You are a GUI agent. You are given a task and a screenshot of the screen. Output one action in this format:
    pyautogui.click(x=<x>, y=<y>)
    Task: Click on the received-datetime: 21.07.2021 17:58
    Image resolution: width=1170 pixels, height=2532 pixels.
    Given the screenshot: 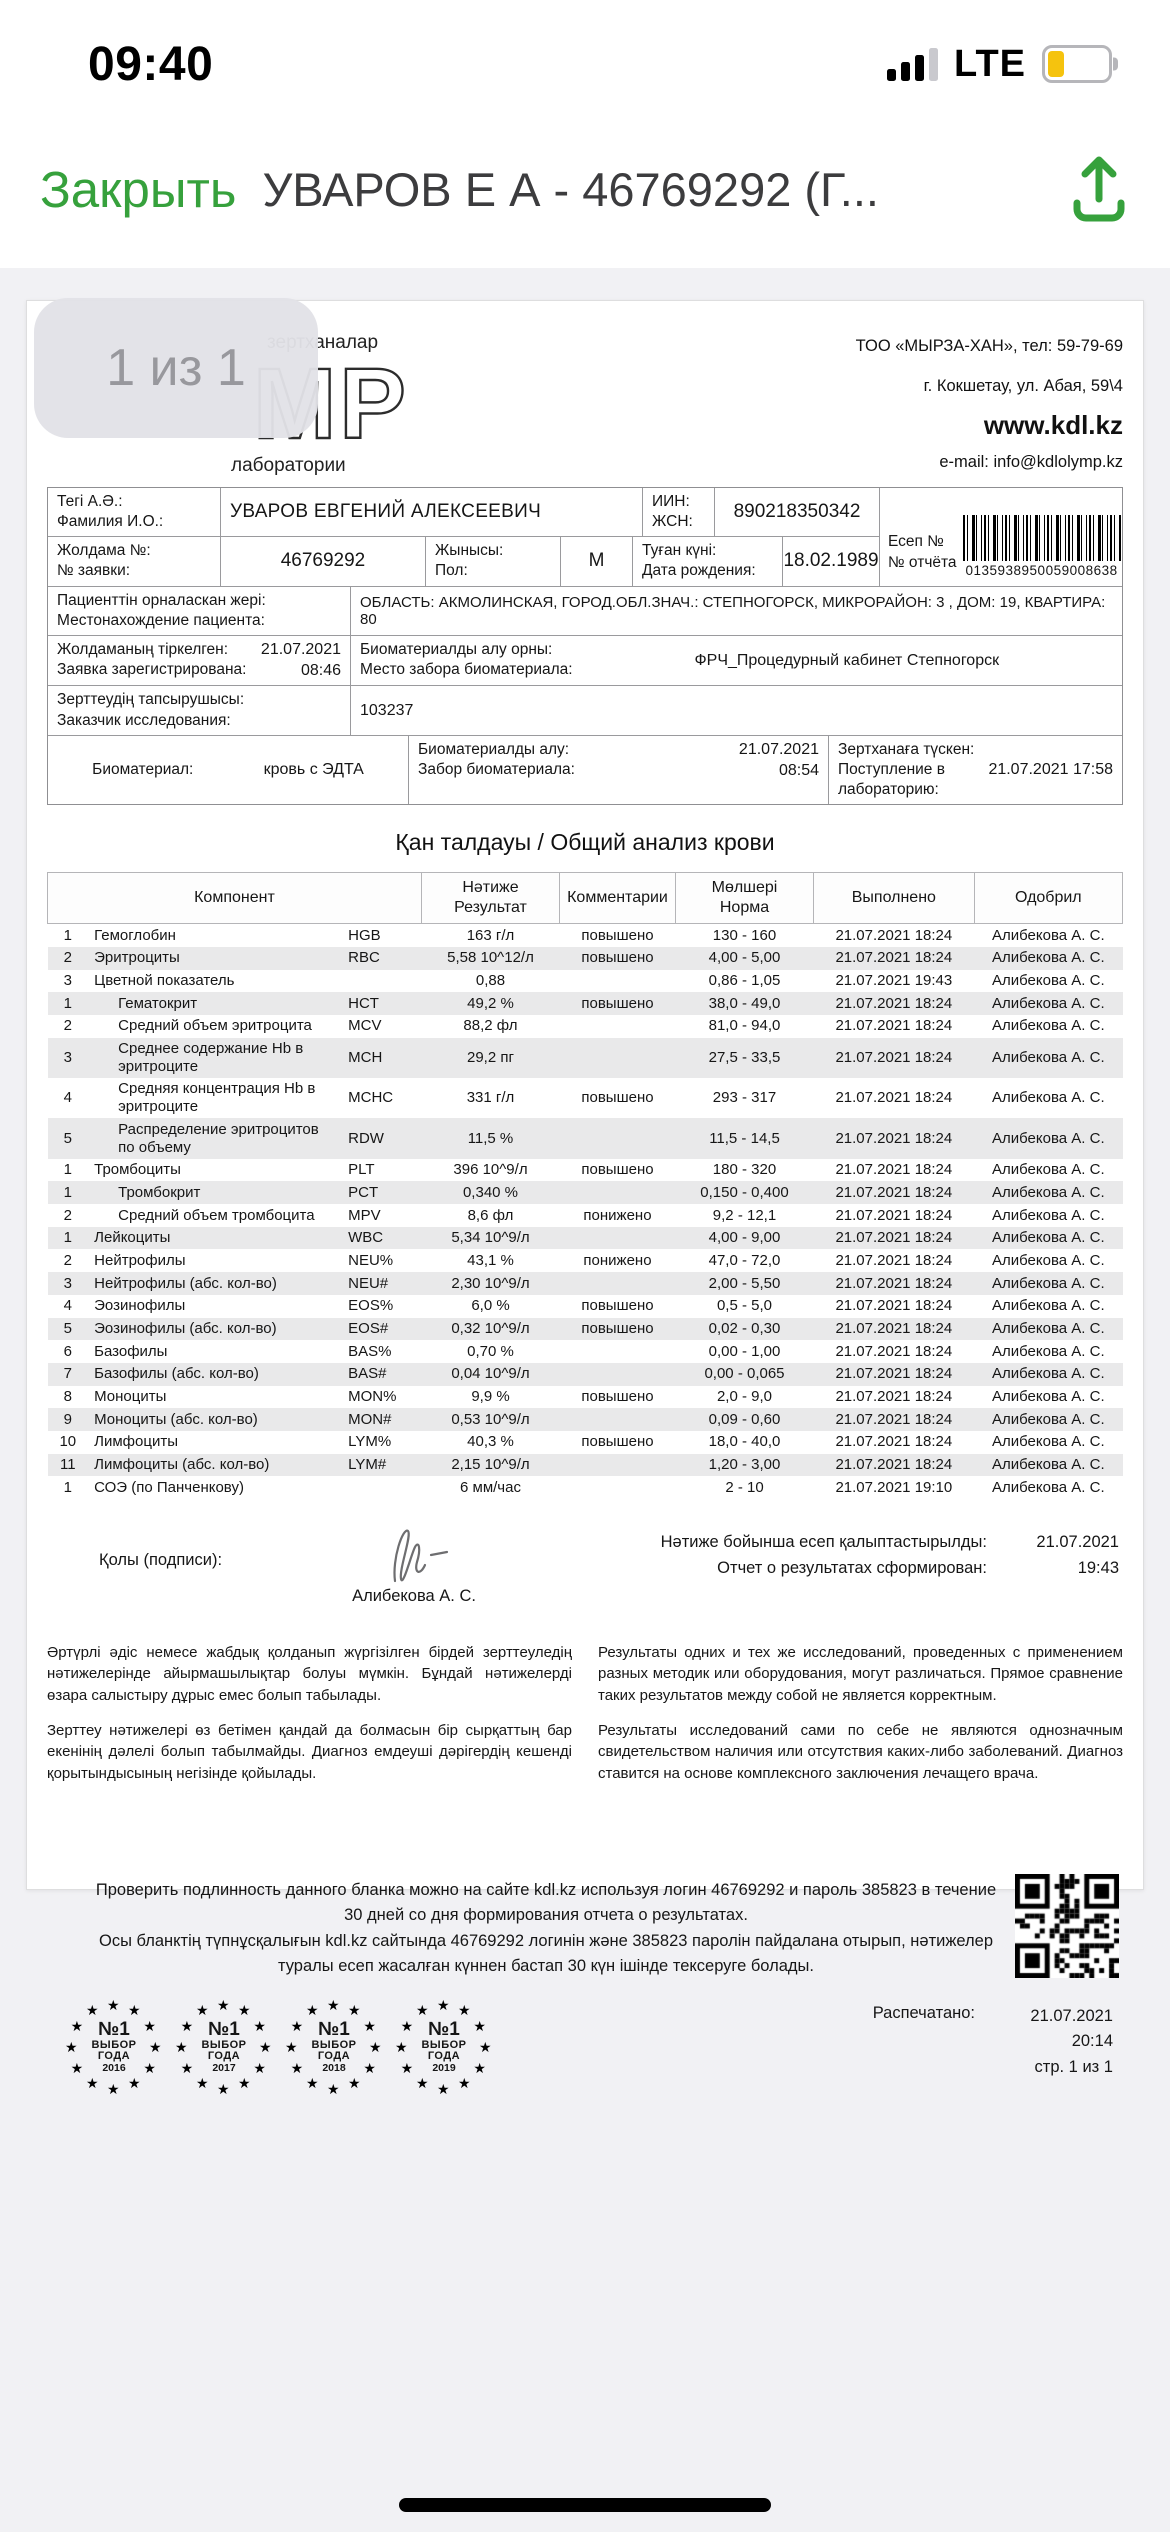 What is the action you would take?
    pyautogui.click(x=1050, y=769)
    